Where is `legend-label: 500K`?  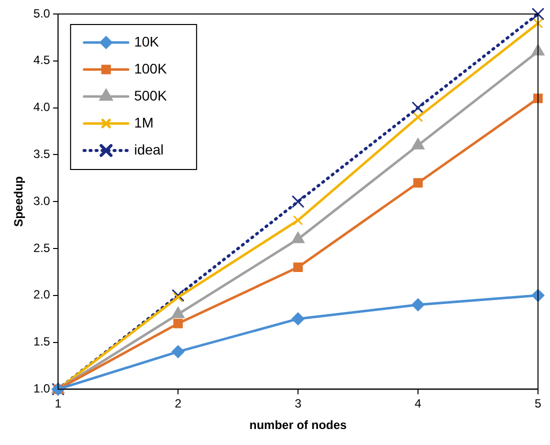 legend-label: 500K is located at coordinates (151, 95).